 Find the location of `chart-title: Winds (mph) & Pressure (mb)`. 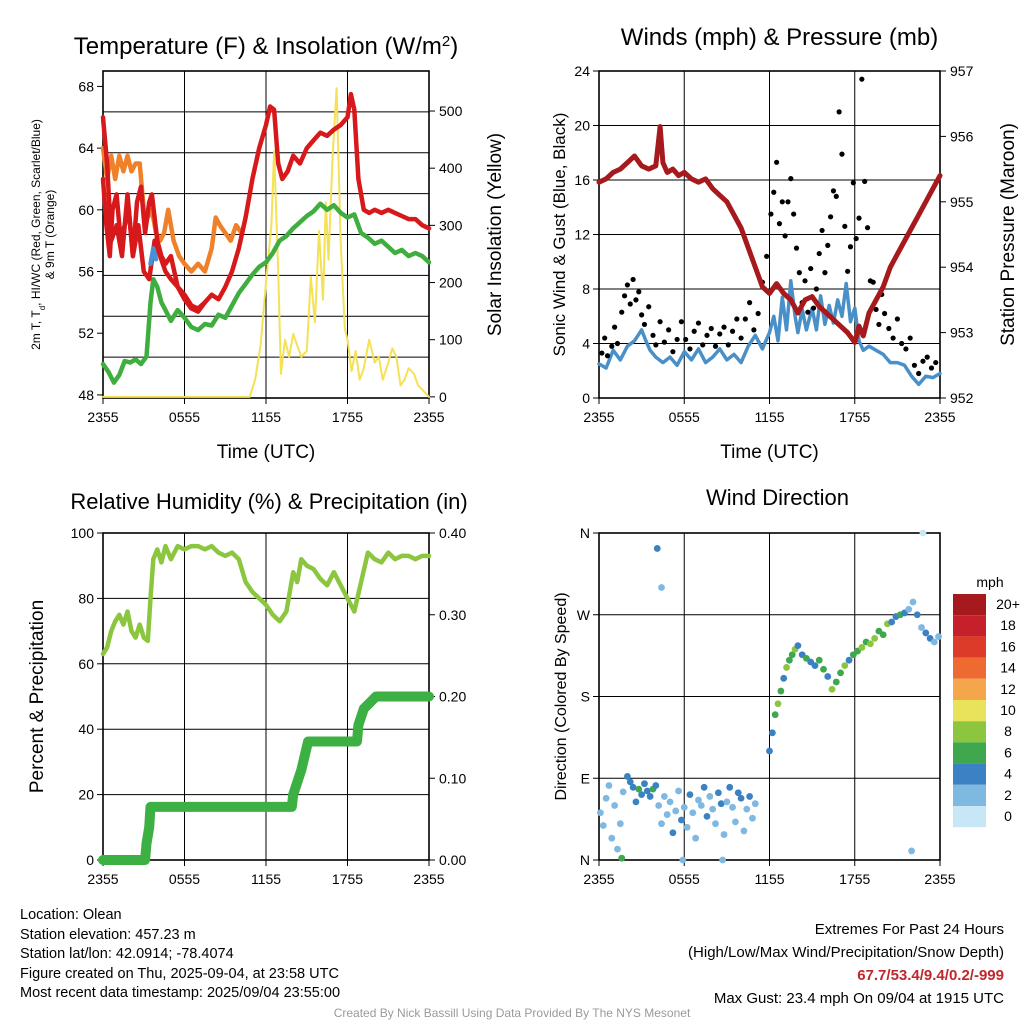

chart-title: Winds (mph) & Pressure (mb) is located at coordinates (779, 37).